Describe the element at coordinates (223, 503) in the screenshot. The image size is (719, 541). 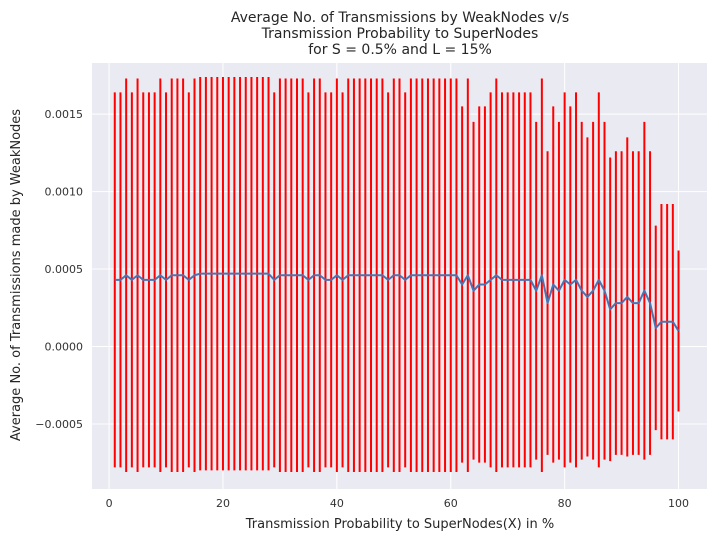
I see `x-tick-label: 20` at that location.